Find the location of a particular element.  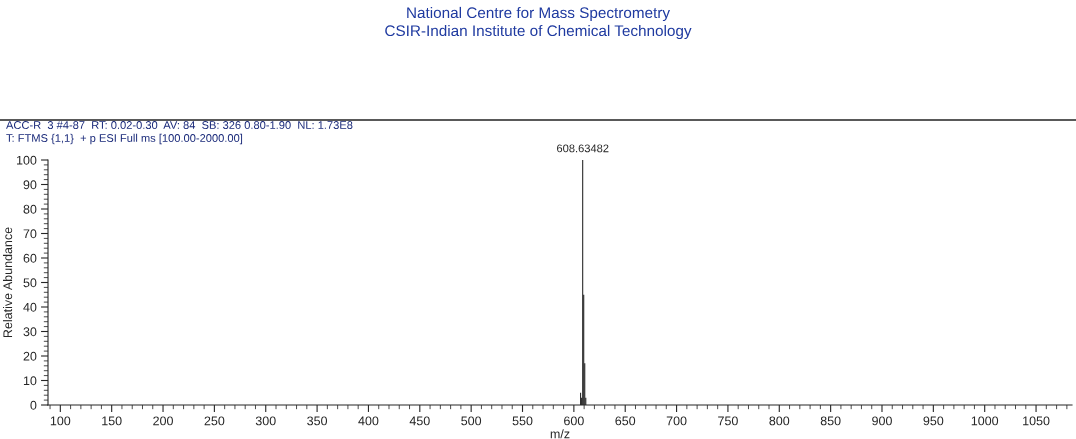

y-tick-label: 20 is located at coordinates (30, 356).